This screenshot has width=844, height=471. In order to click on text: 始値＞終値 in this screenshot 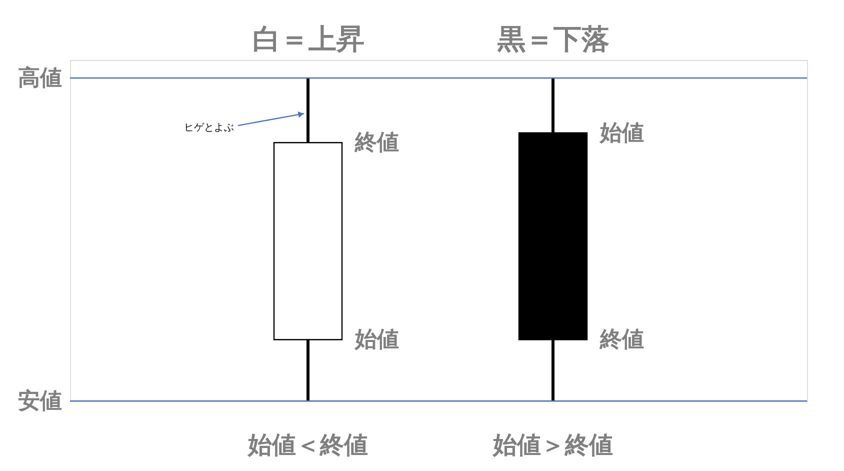, I will do `click(552, 445)`.